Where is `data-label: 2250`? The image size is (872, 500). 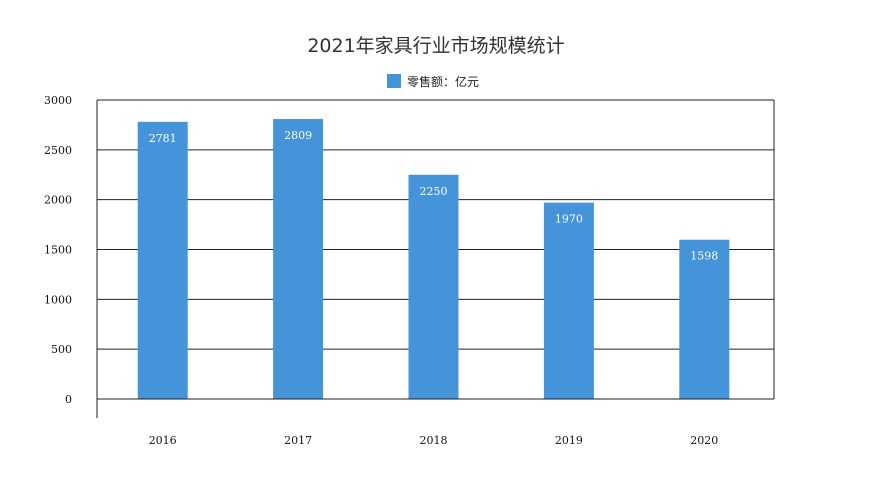 data-label: 2250 is located at coordinates (434, 191).